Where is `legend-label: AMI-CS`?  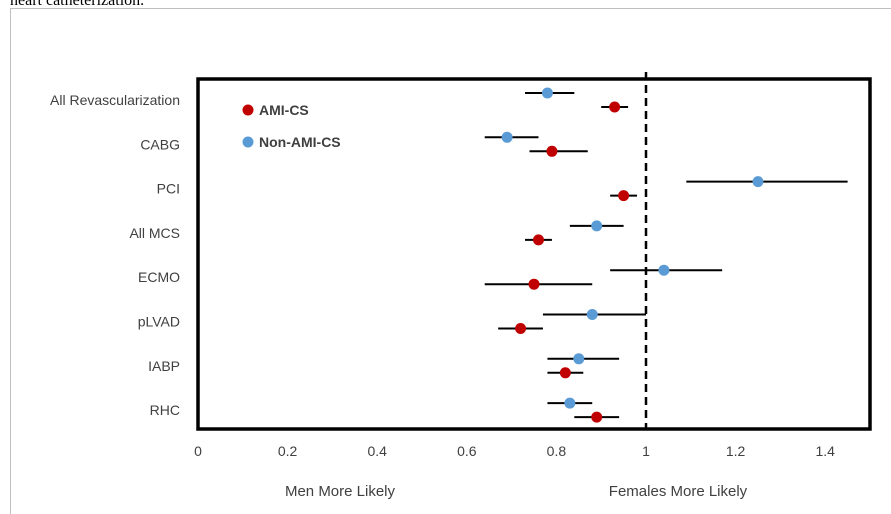 legend-label: AMI-CS is located at coordinates (284, 110).